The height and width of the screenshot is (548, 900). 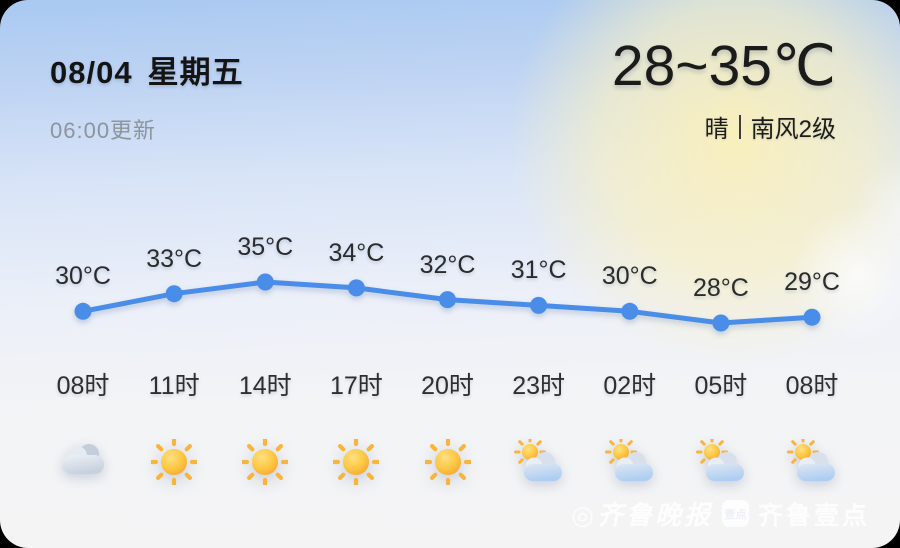 I want to click on temp-range: 28~35℃, so click(x=723, y=66).